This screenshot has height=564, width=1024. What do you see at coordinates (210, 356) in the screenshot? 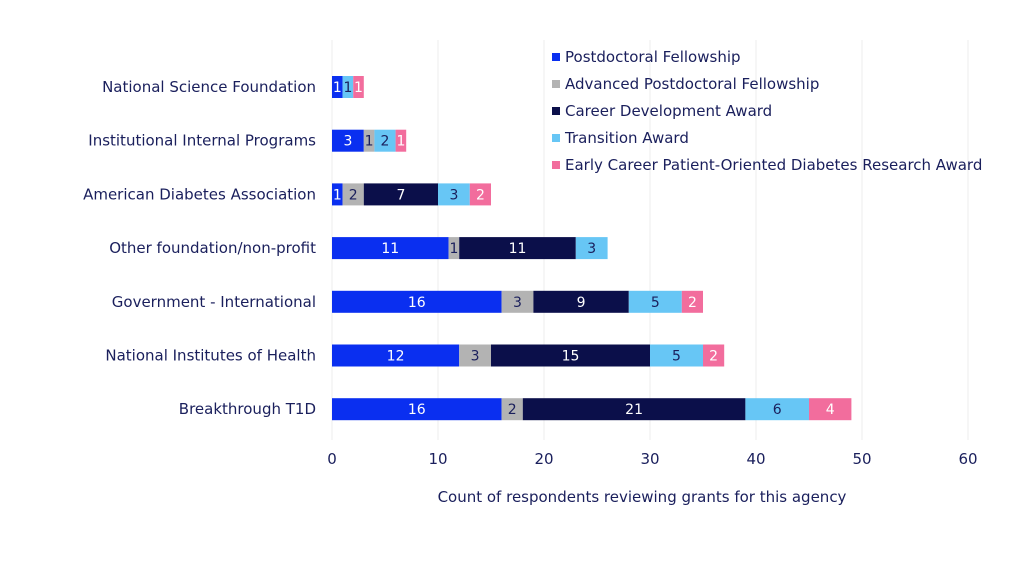
I see `category-label: National Institutes of Health` at bounding box center [210, 356].